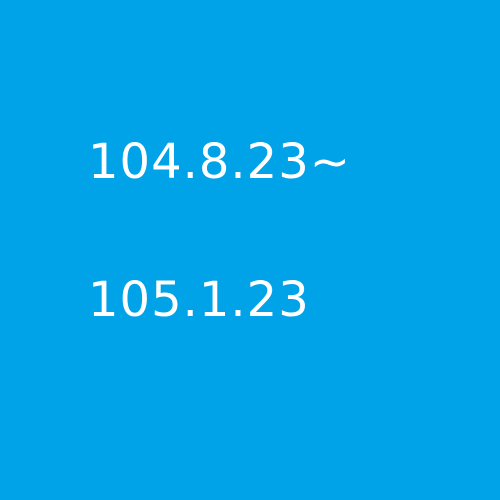 This screenshot has height=500, width=500. I want to click on start-date-text: 104.8.23~, so click(219, 162).